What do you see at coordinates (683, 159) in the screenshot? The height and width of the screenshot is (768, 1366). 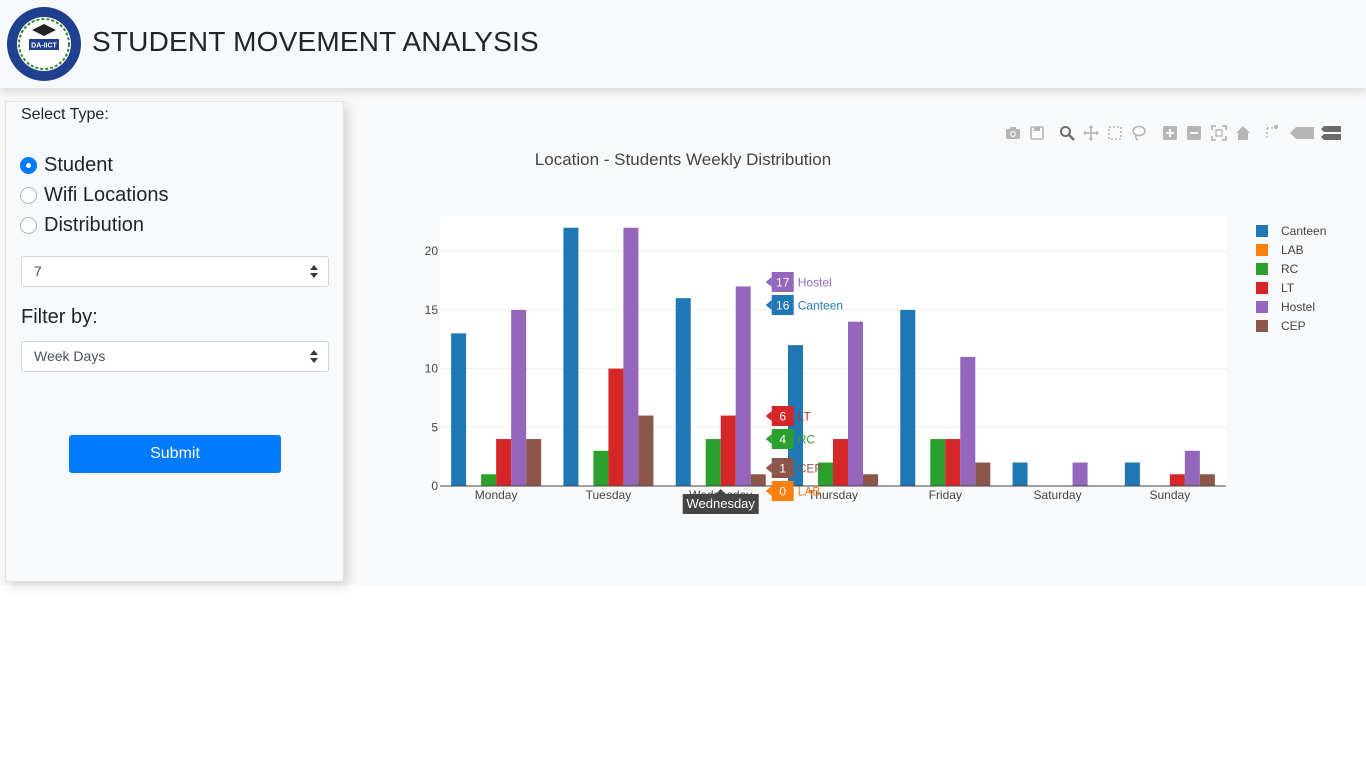 I see `chart-title: Location - Students Weekly Distribution` at bounding box center [683, 159].